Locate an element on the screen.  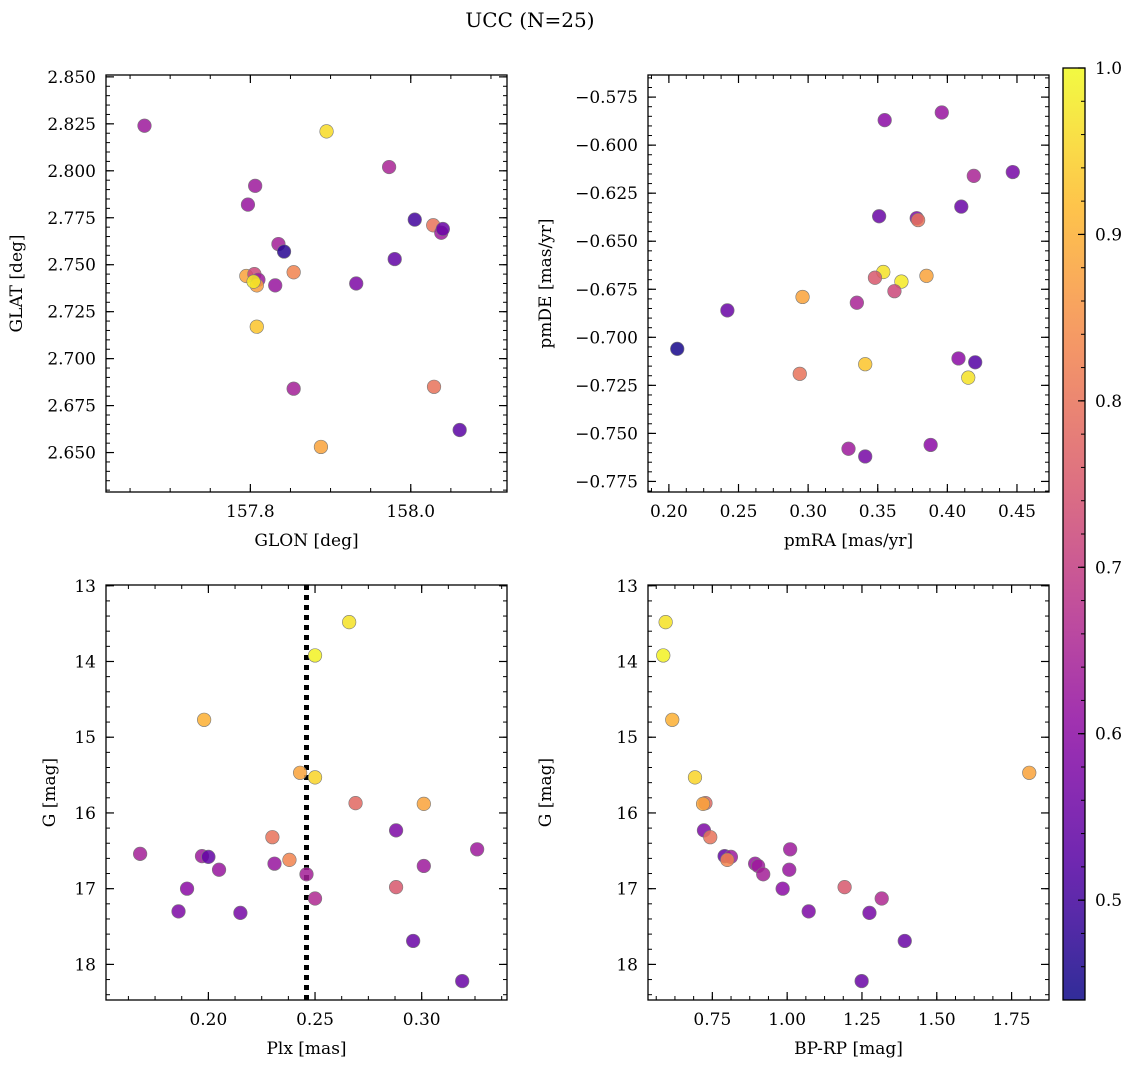
x-axis-label: pmRA [mas/yr] is located at coordinates (848, 541).